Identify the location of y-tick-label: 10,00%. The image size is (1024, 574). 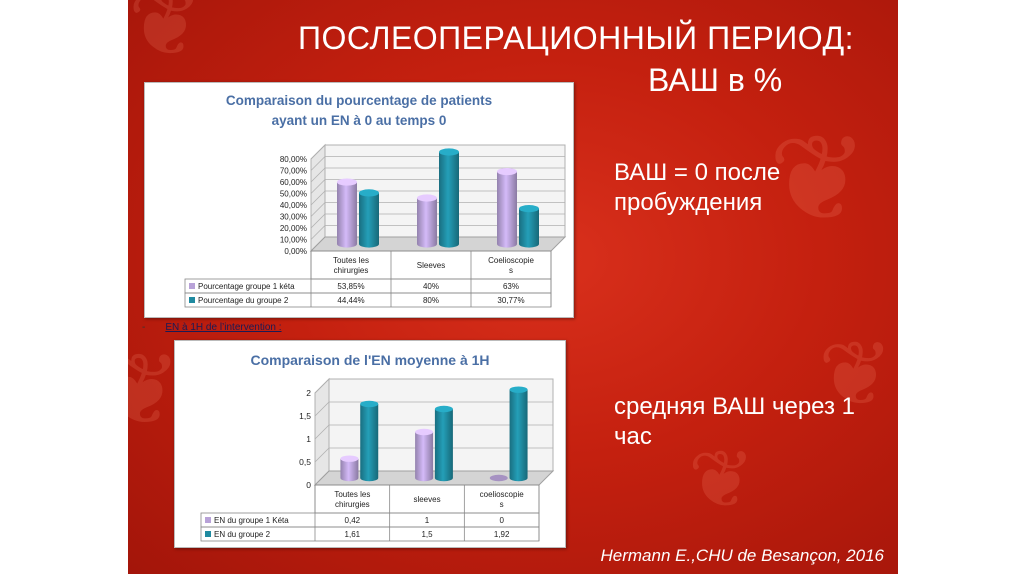
(293, 240).